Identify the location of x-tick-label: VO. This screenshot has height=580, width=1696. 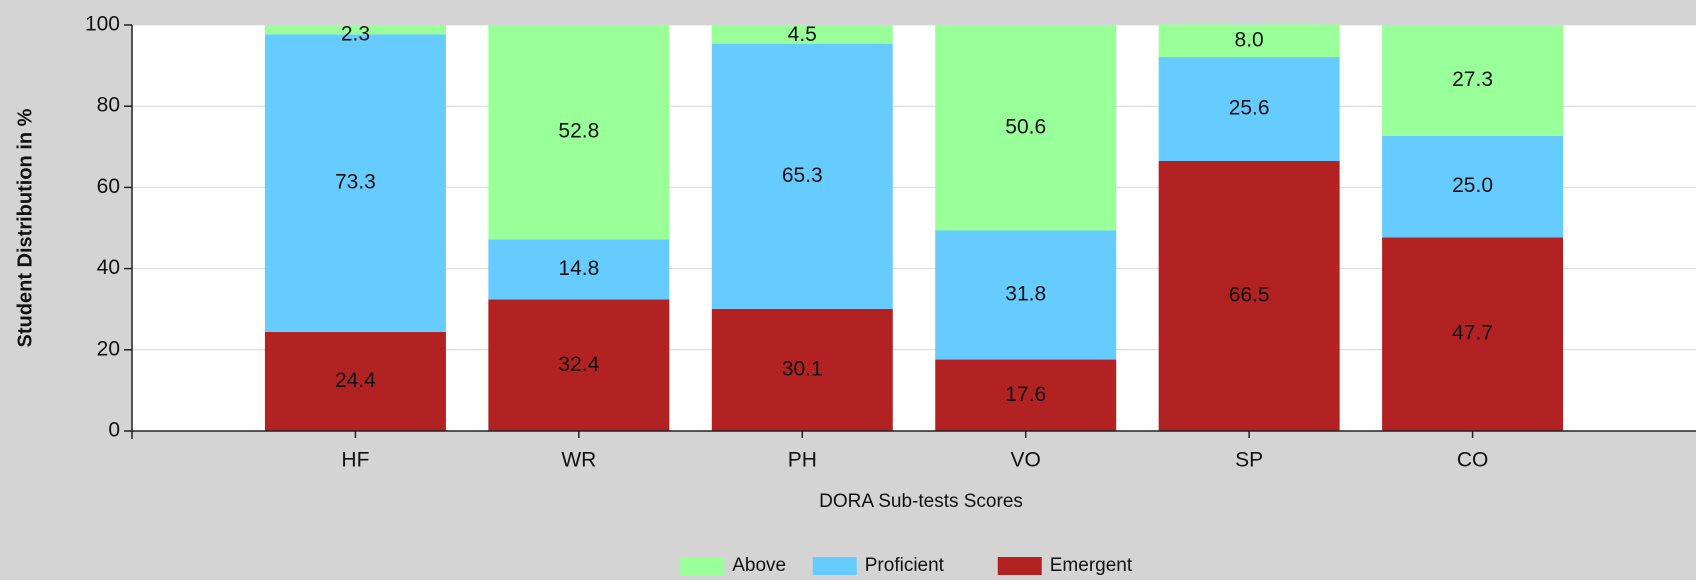
(1026, 460).